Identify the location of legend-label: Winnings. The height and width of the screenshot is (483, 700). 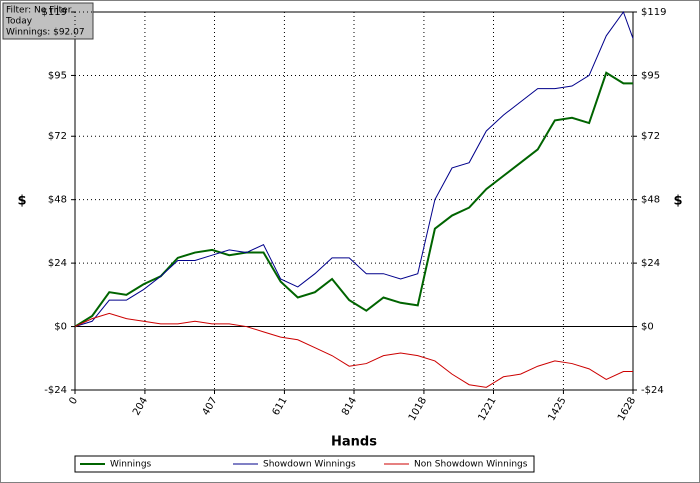
(131, 465).